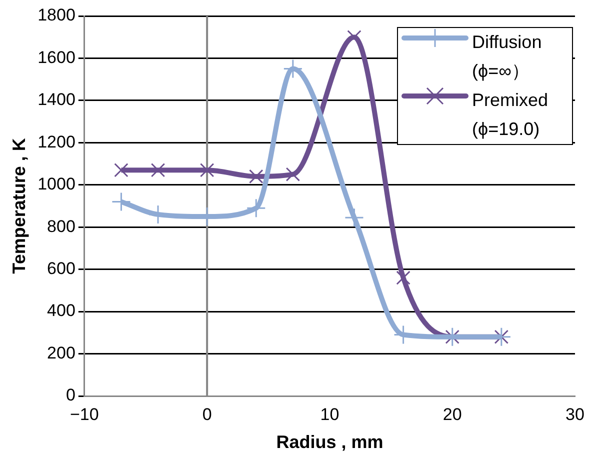 The height and width of the screenshot is (463, 595). What do you see at coordinates (84, 414) in the screenshot?
I see `x-tick-label: −10` at bounding box center [84, 414].